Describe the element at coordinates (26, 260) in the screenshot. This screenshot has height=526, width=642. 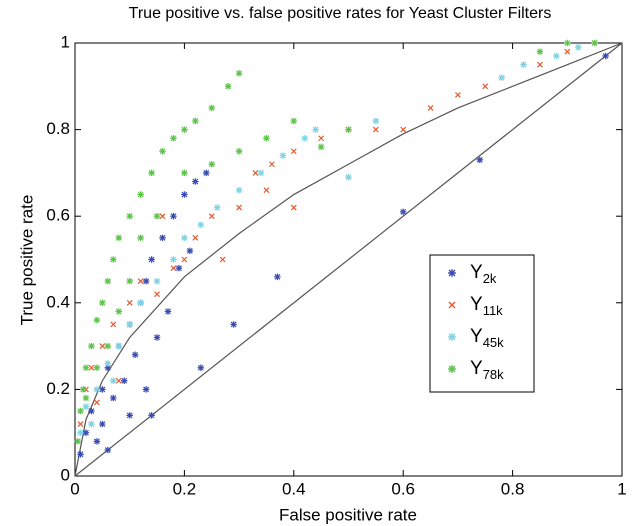
I see `y-axis-label: True positive rate` at that location.